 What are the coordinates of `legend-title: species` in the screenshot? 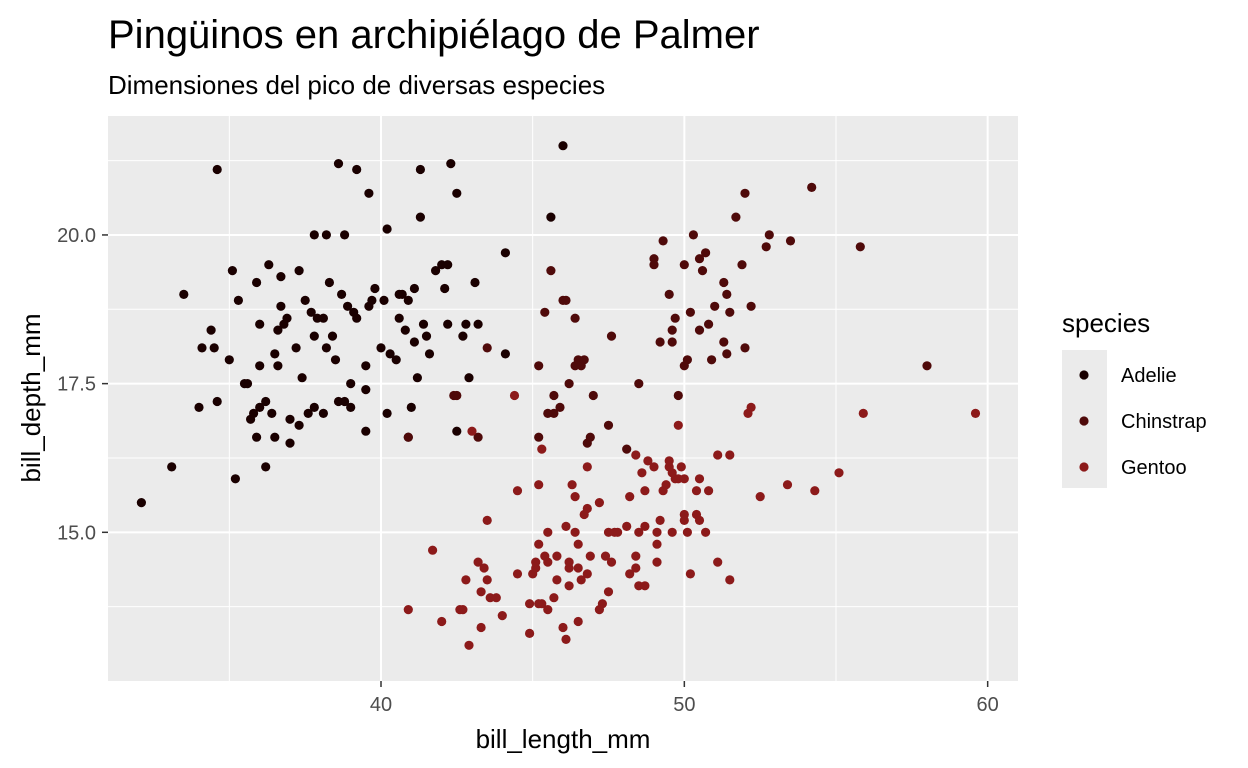 It's located at (1106, 323).